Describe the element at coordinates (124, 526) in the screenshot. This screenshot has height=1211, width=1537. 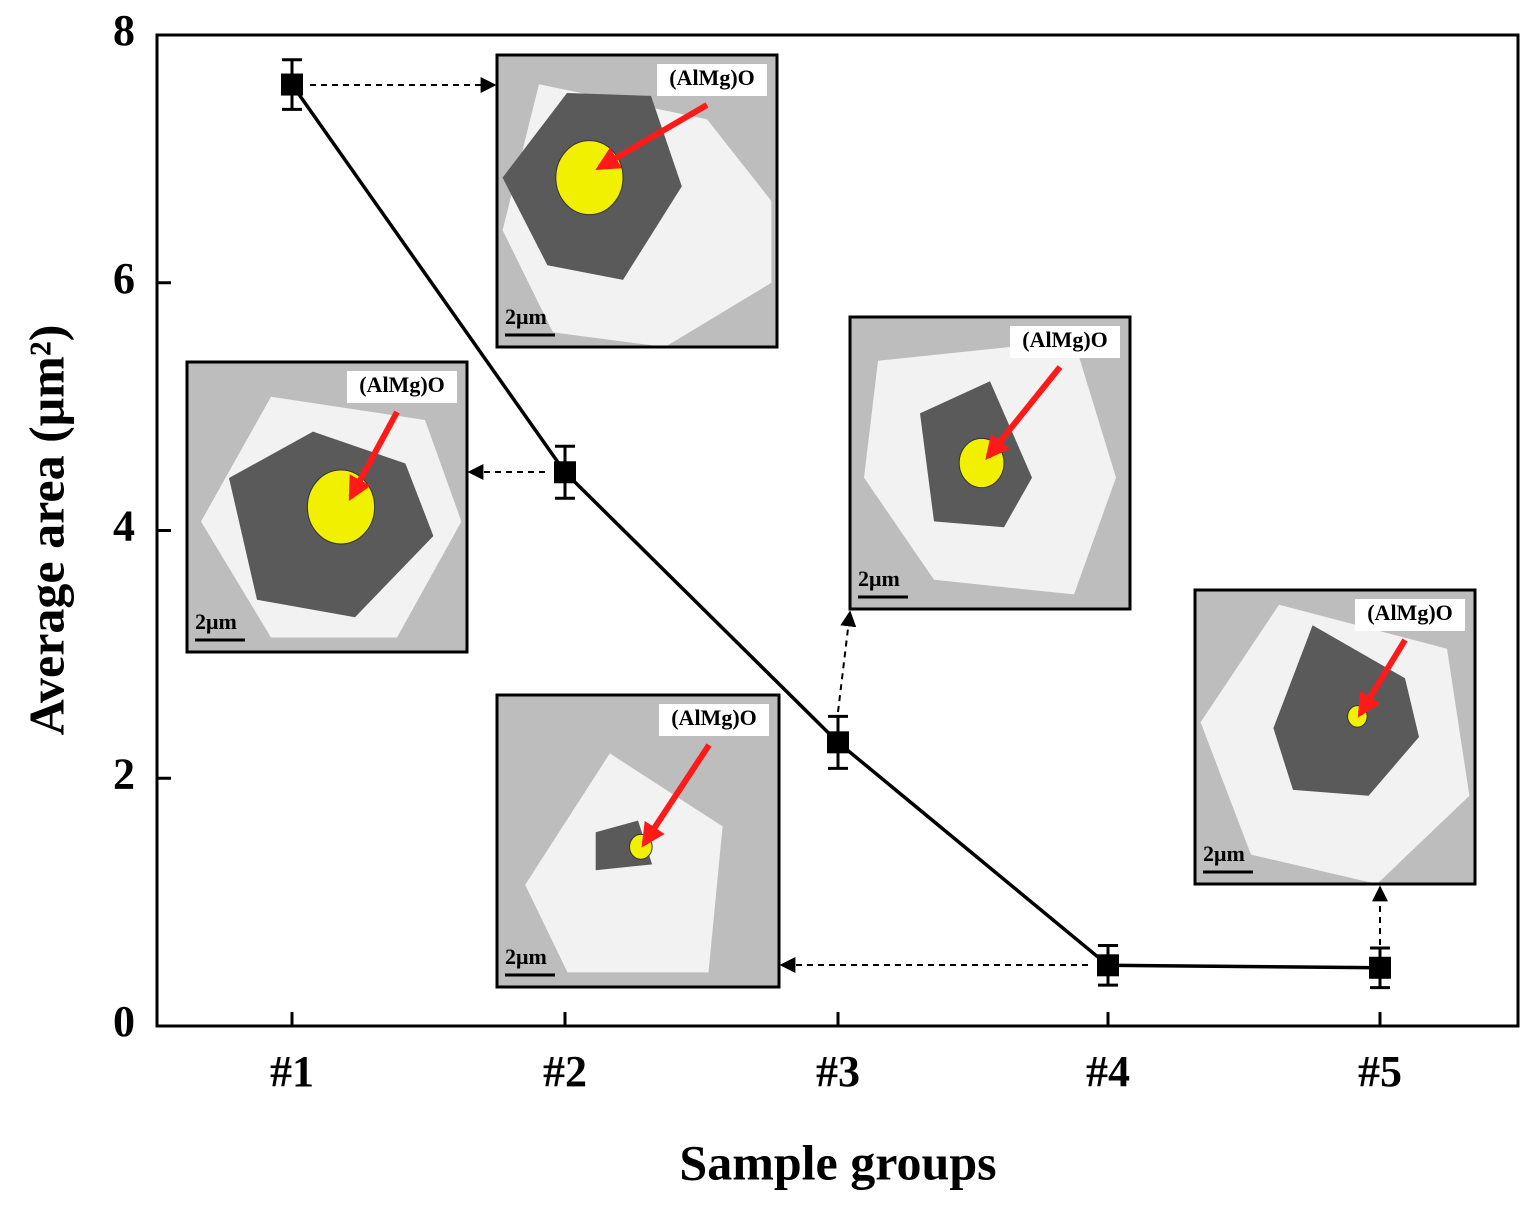
I see `y-tick-label: 4` at that location.